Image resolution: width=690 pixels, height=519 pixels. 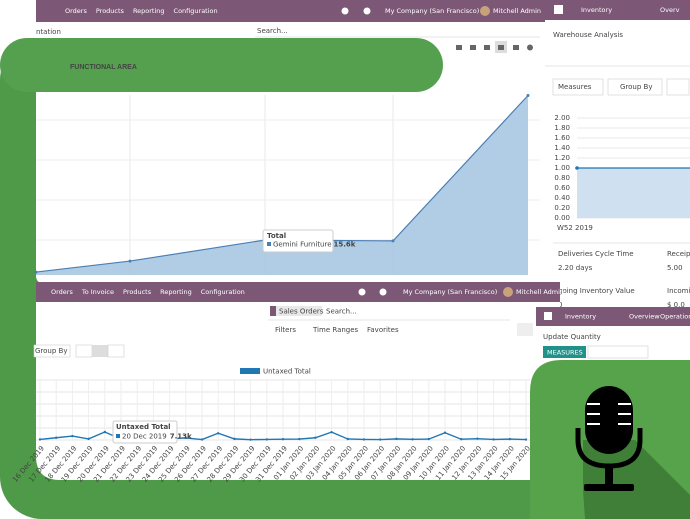 I want to click on legend-swatch, so click(x=250, y=371).